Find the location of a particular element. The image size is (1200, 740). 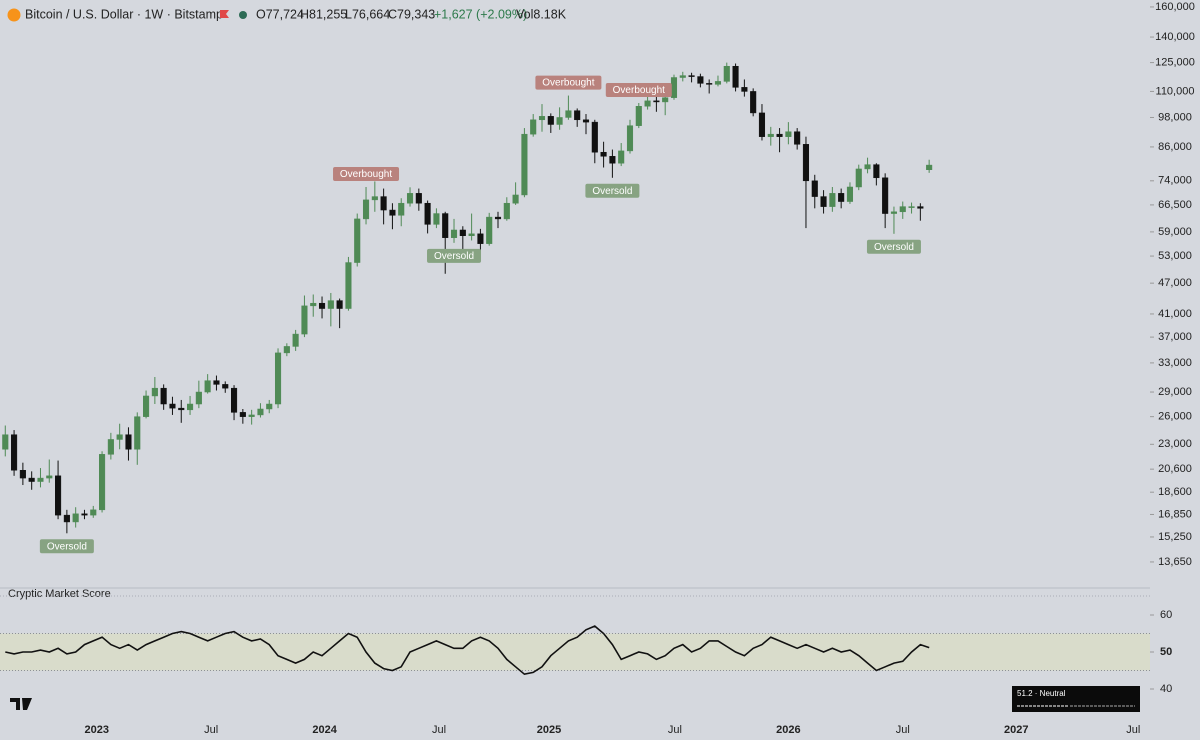

y-tick-label: 41,000 is located at coordinates (1175, 314).